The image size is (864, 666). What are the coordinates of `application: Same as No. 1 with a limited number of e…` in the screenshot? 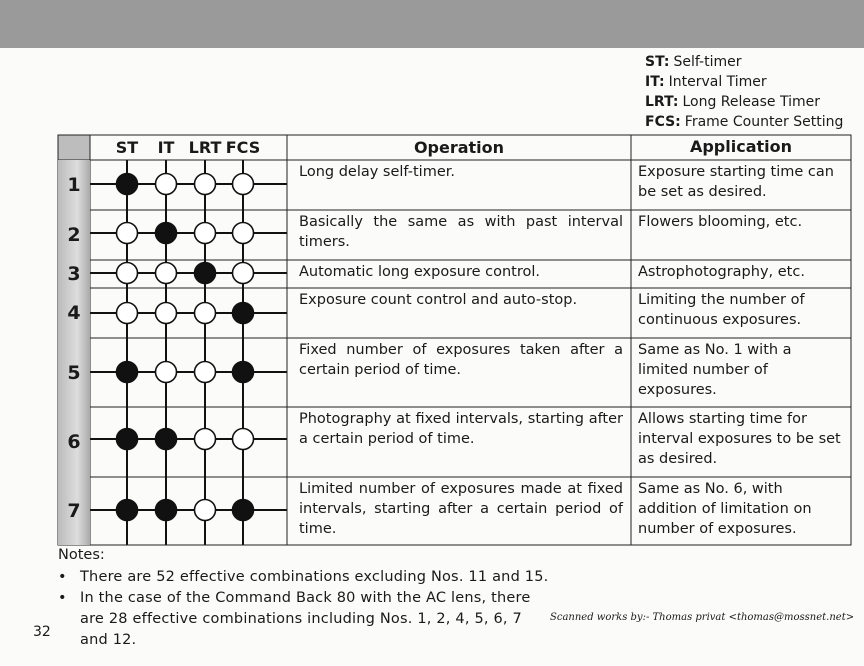 It's located at (715, 370).